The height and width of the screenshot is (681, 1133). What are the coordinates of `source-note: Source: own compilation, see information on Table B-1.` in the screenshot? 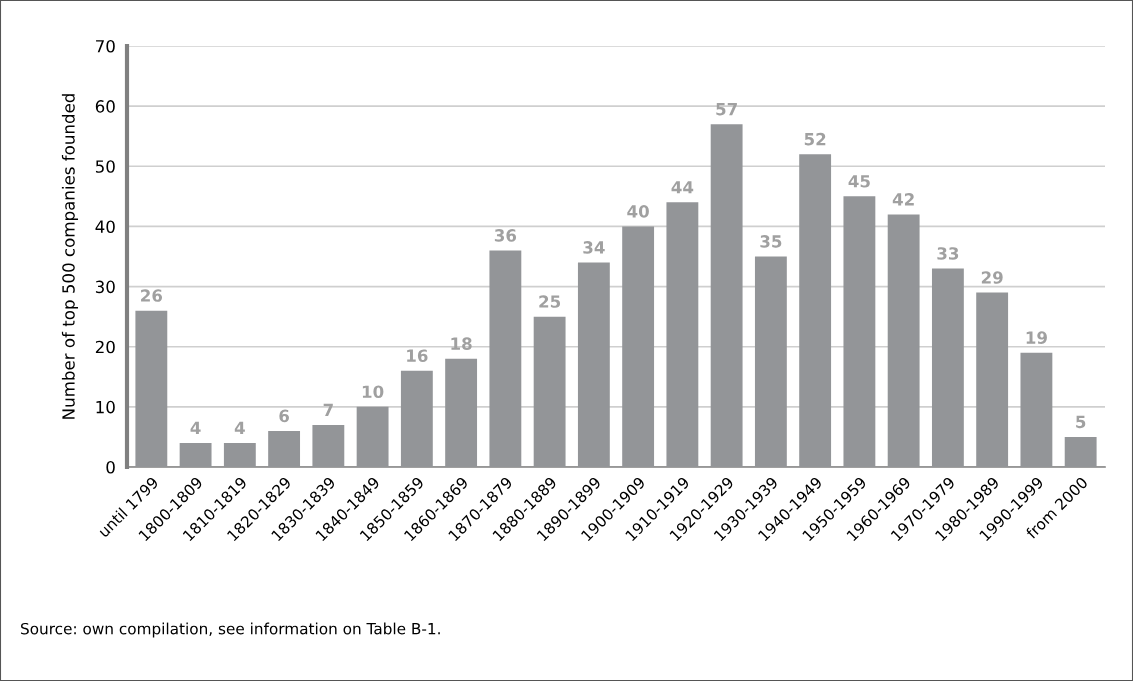 It's located at (230, 630).